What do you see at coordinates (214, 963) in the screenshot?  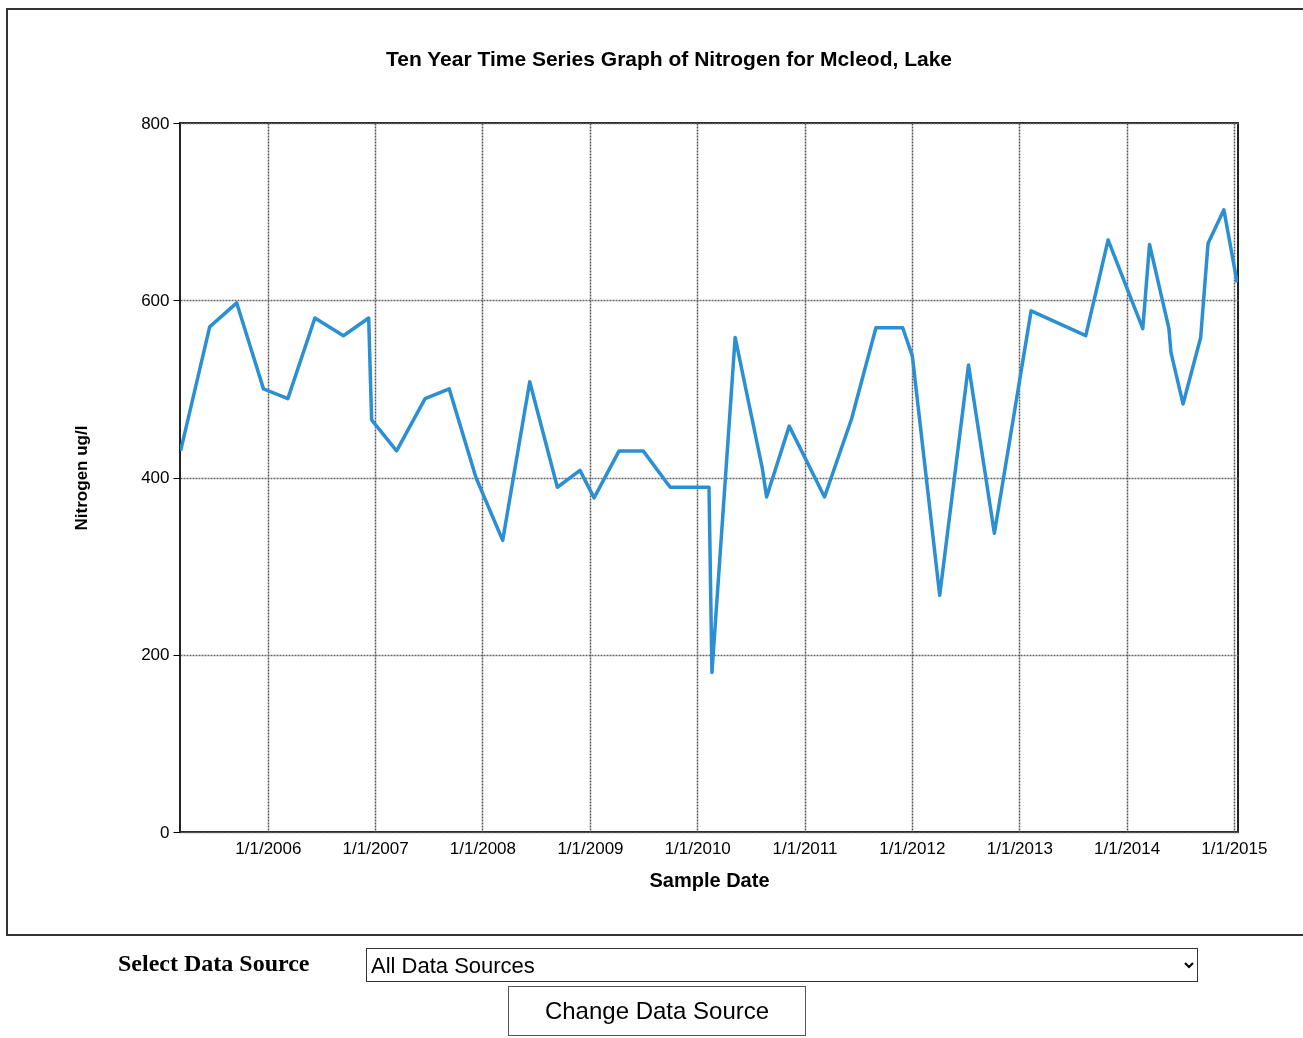 I see `text: Select Data Source` at bounding box center [214, 963].